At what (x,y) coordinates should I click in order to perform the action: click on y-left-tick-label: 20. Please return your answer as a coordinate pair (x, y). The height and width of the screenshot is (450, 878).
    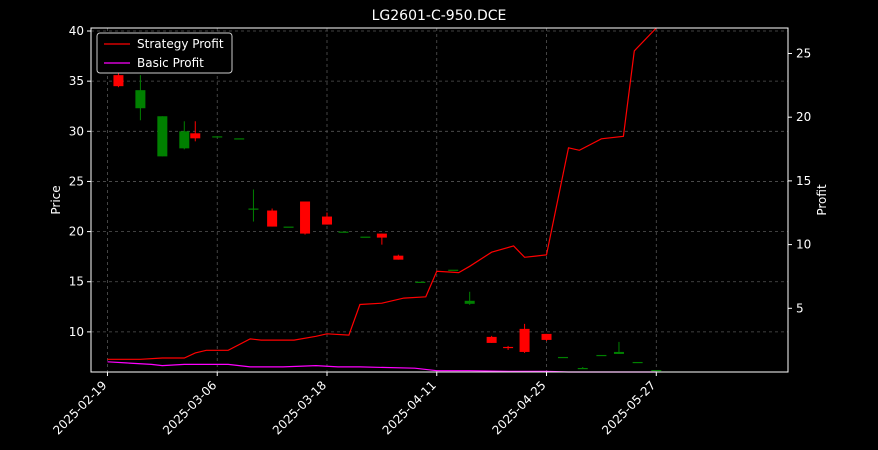
    Looking at the image, I should click on (76, 232).